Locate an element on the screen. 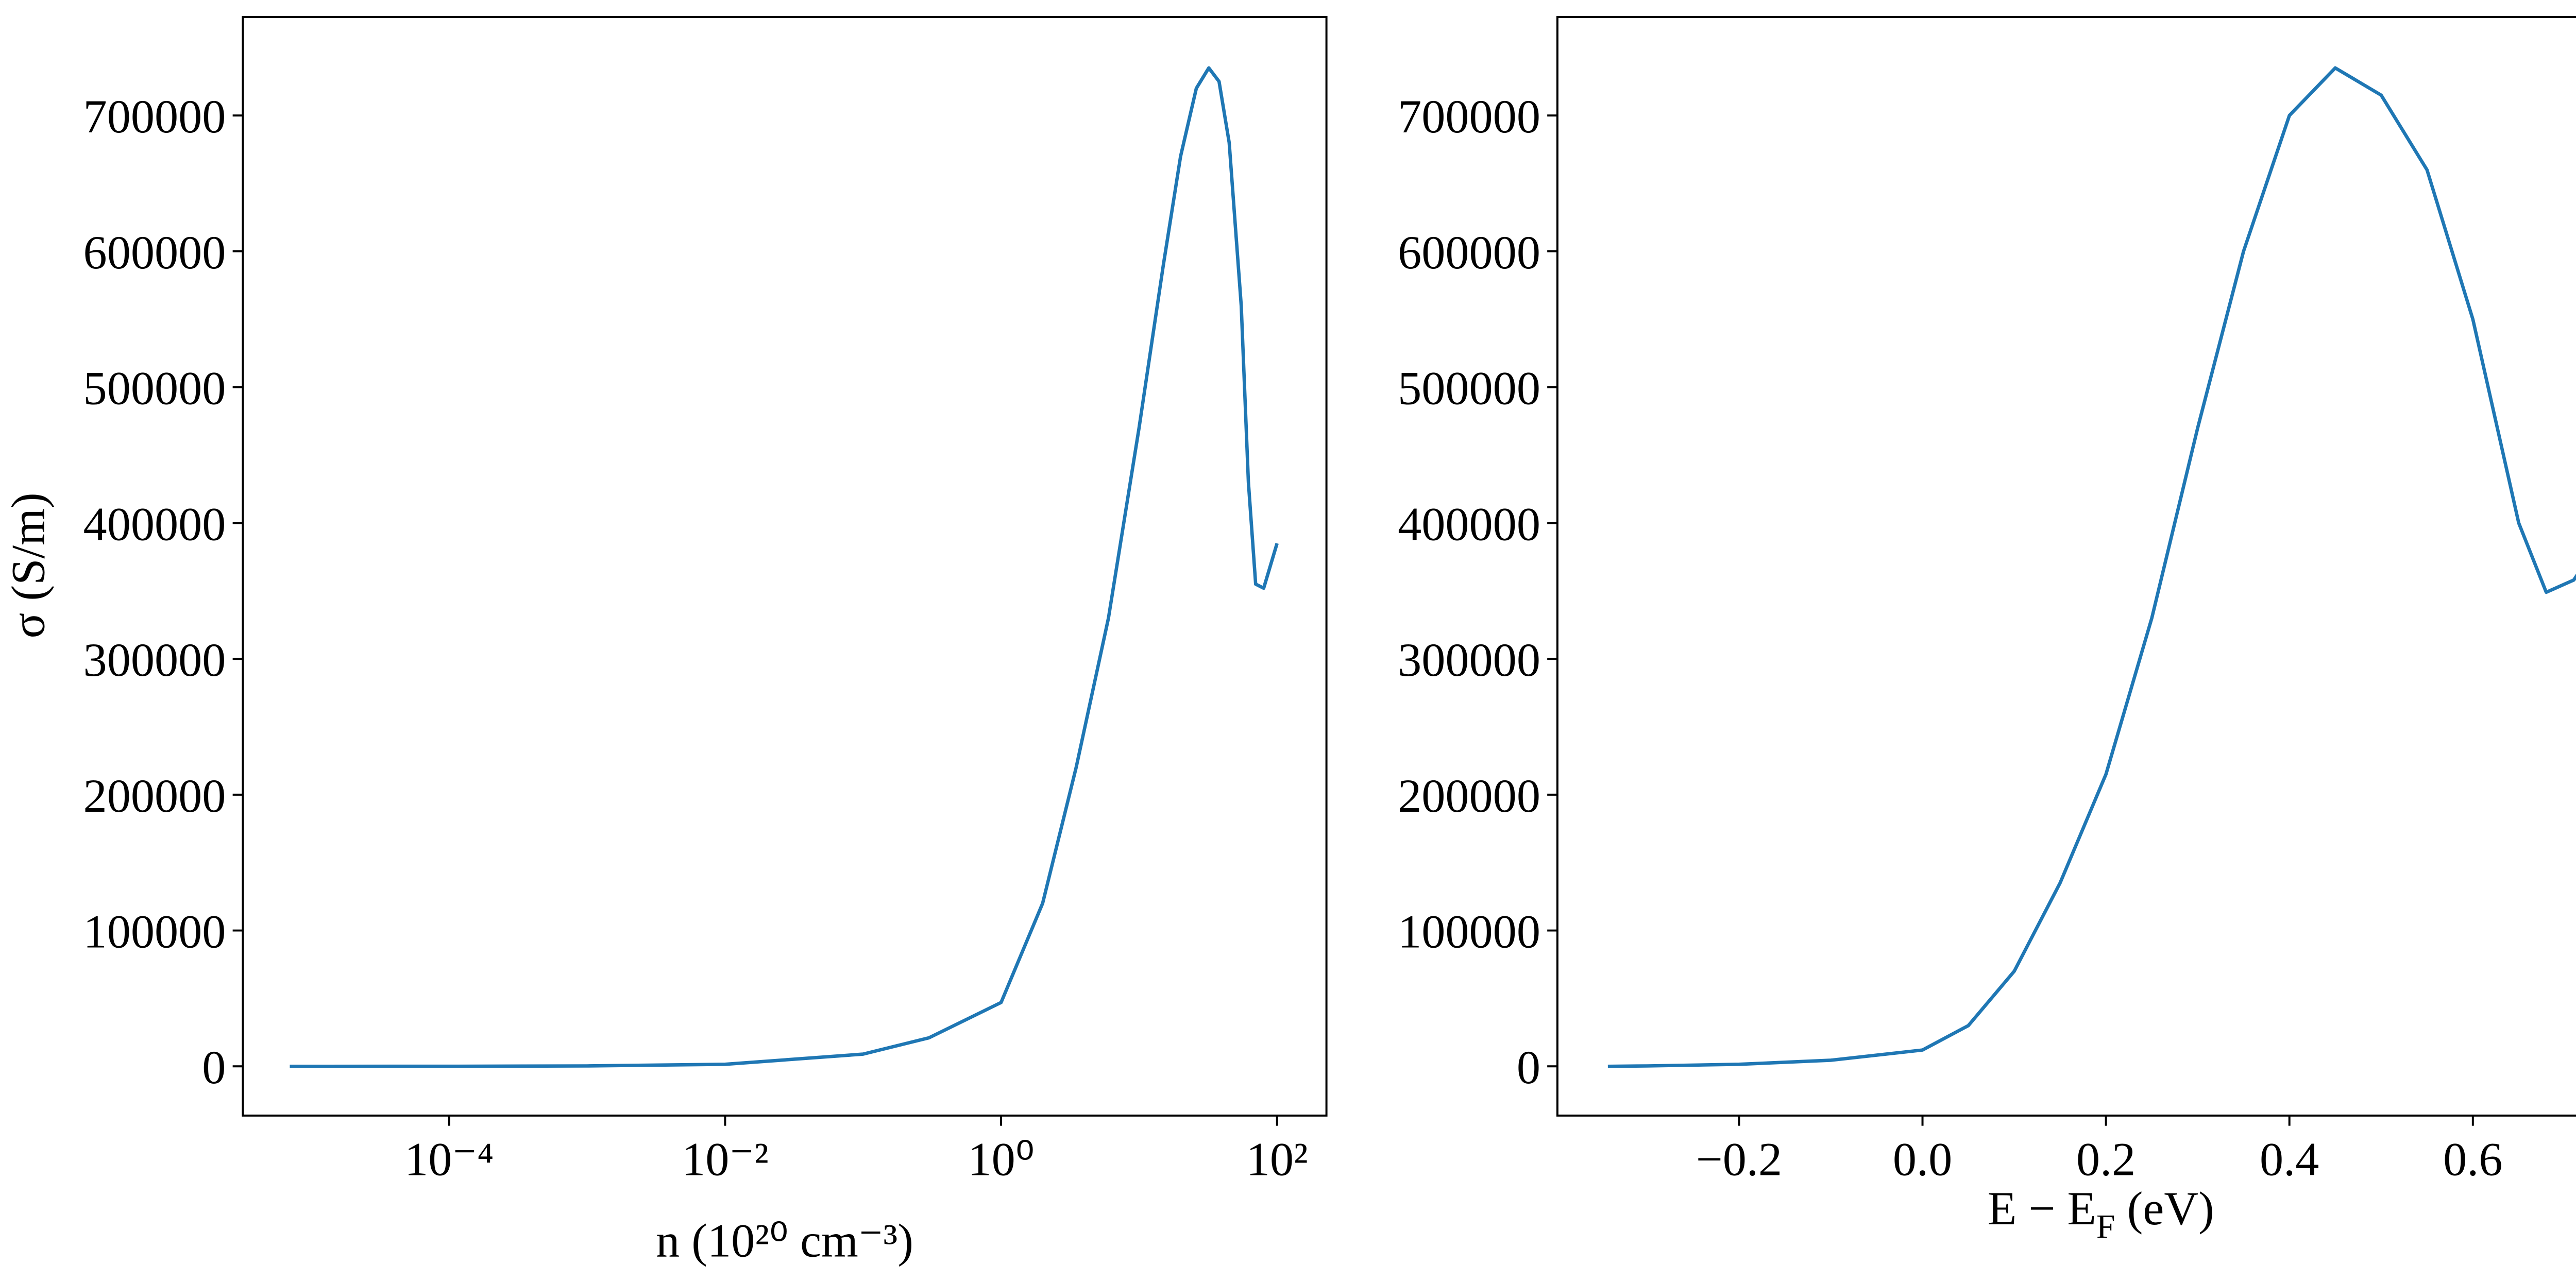 The height and width of the screenshot is (1282, 2576). x-label-part: E − E is located at coordinates (2042, 1208).